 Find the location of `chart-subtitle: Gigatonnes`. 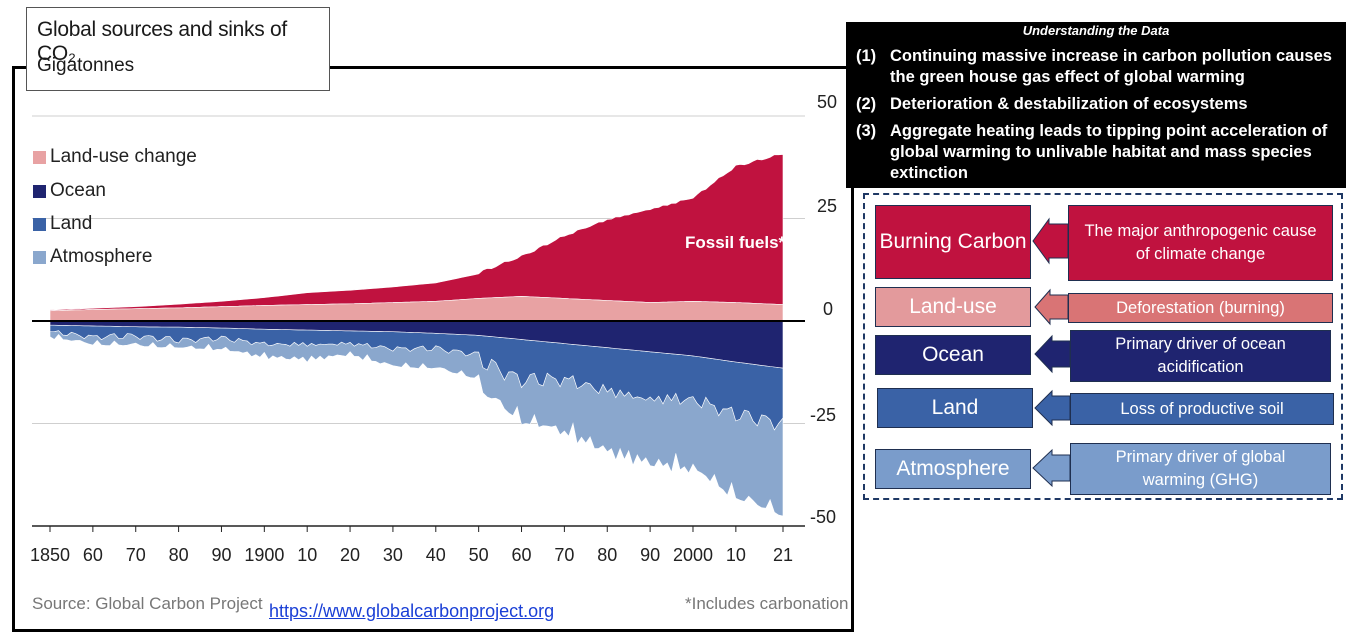

chart-subtitle: Gigatonnes is located at coordinates (86, 65).